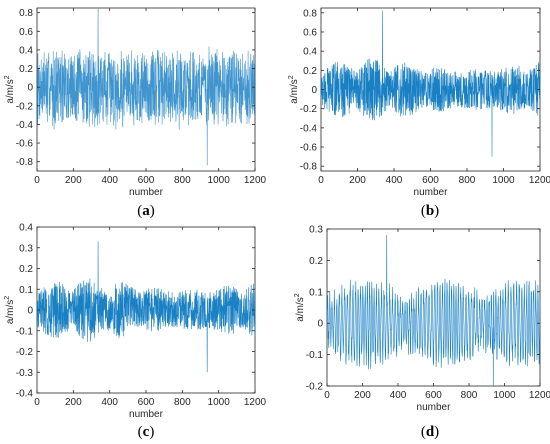  What do you see at coordinates (25, 373) in the screenshot?
I see `y-tick-label: -0.3` at bounding box center [25, 373].